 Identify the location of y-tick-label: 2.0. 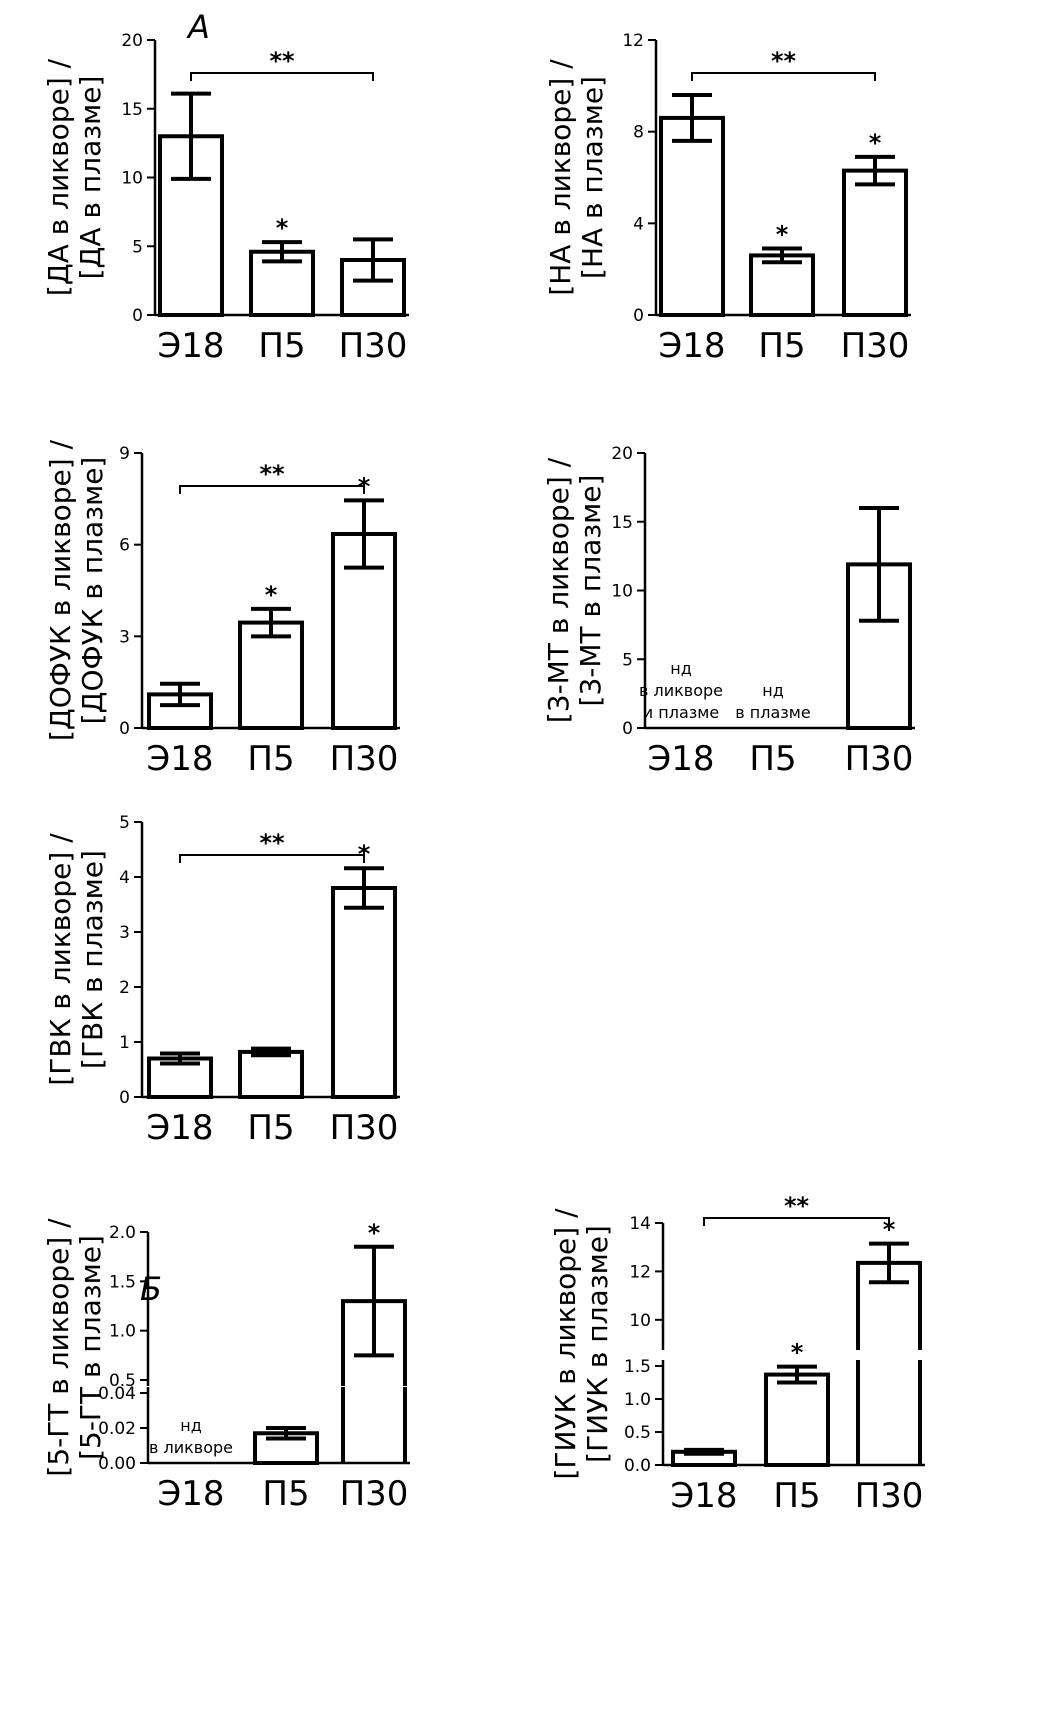
(122, 1233).